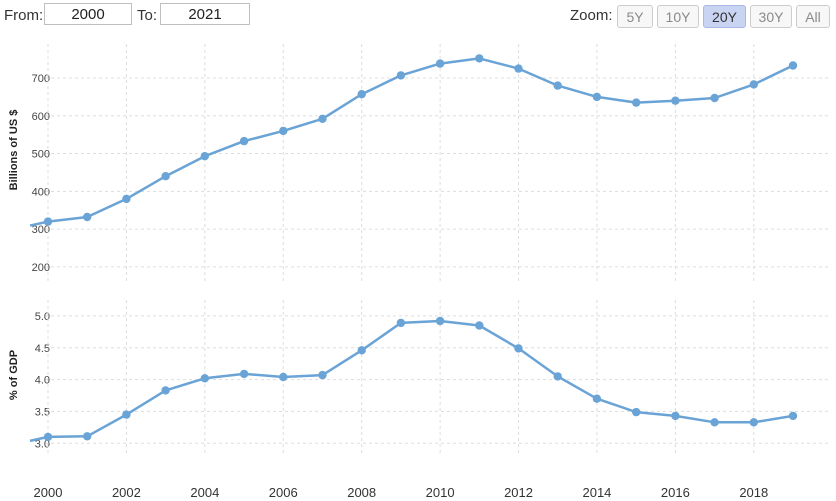 The width and height of the screenshot is (836, 501). Describe the element at coordinates (42, 349) in the screenshot. I see `bottom-y-tick-label: 4.5` at that location.